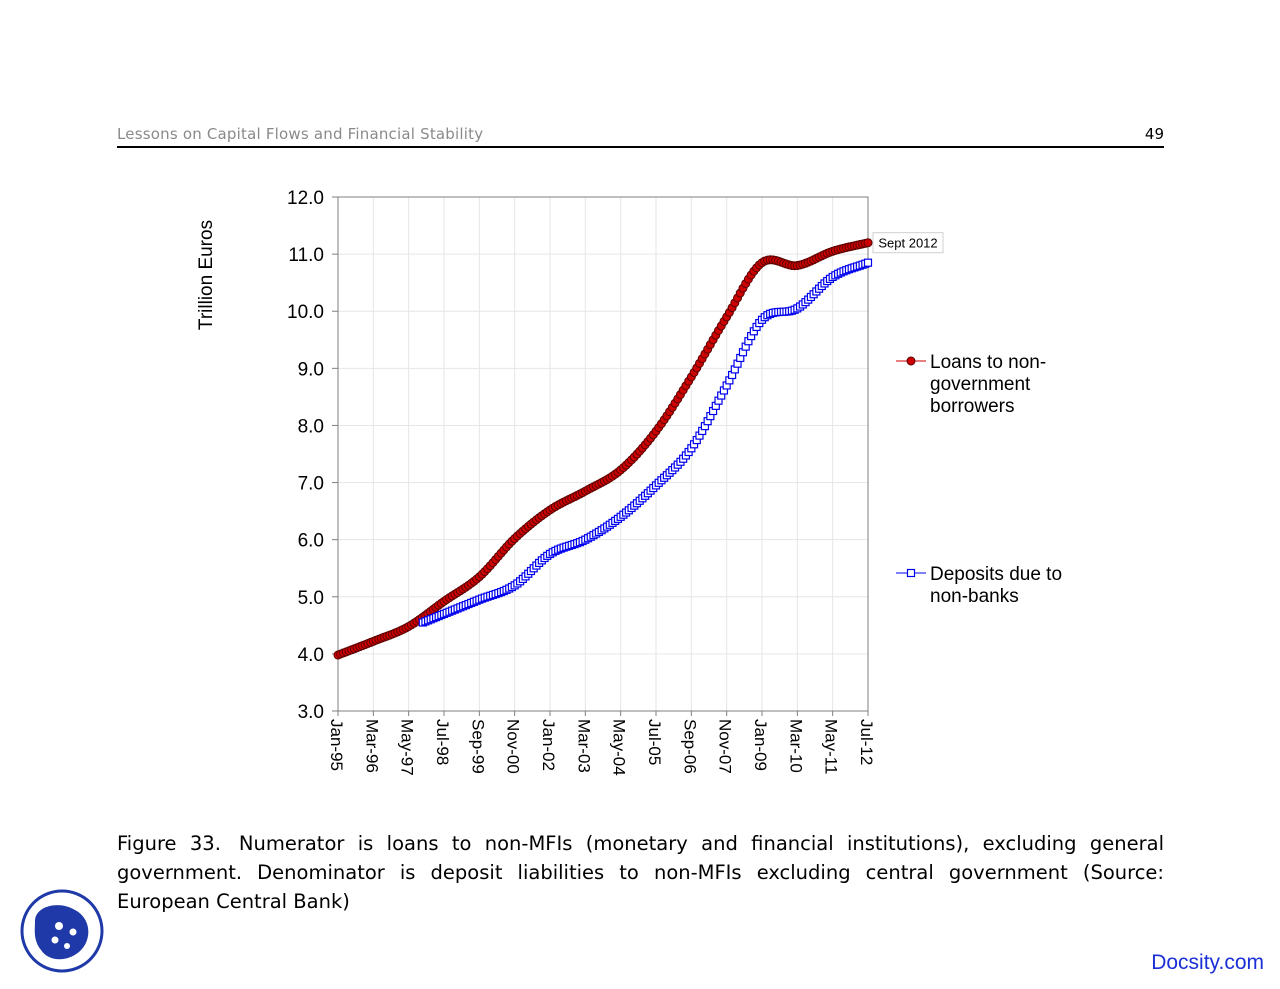 The image size is (1280, 989). I want to click on page-number: 49, so click(1154, 134).